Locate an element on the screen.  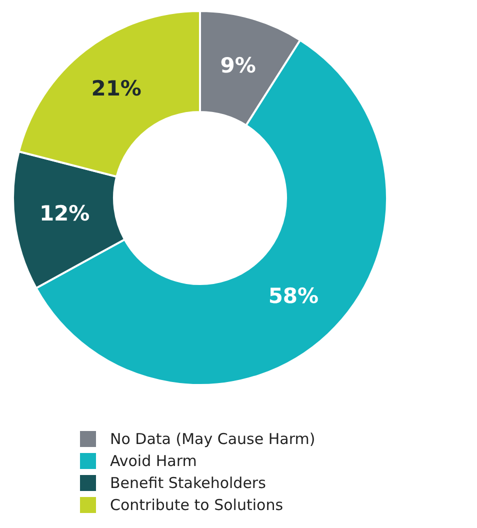
legend-label: No Data (May Cause Harm) is located at coordinates (213, 439).